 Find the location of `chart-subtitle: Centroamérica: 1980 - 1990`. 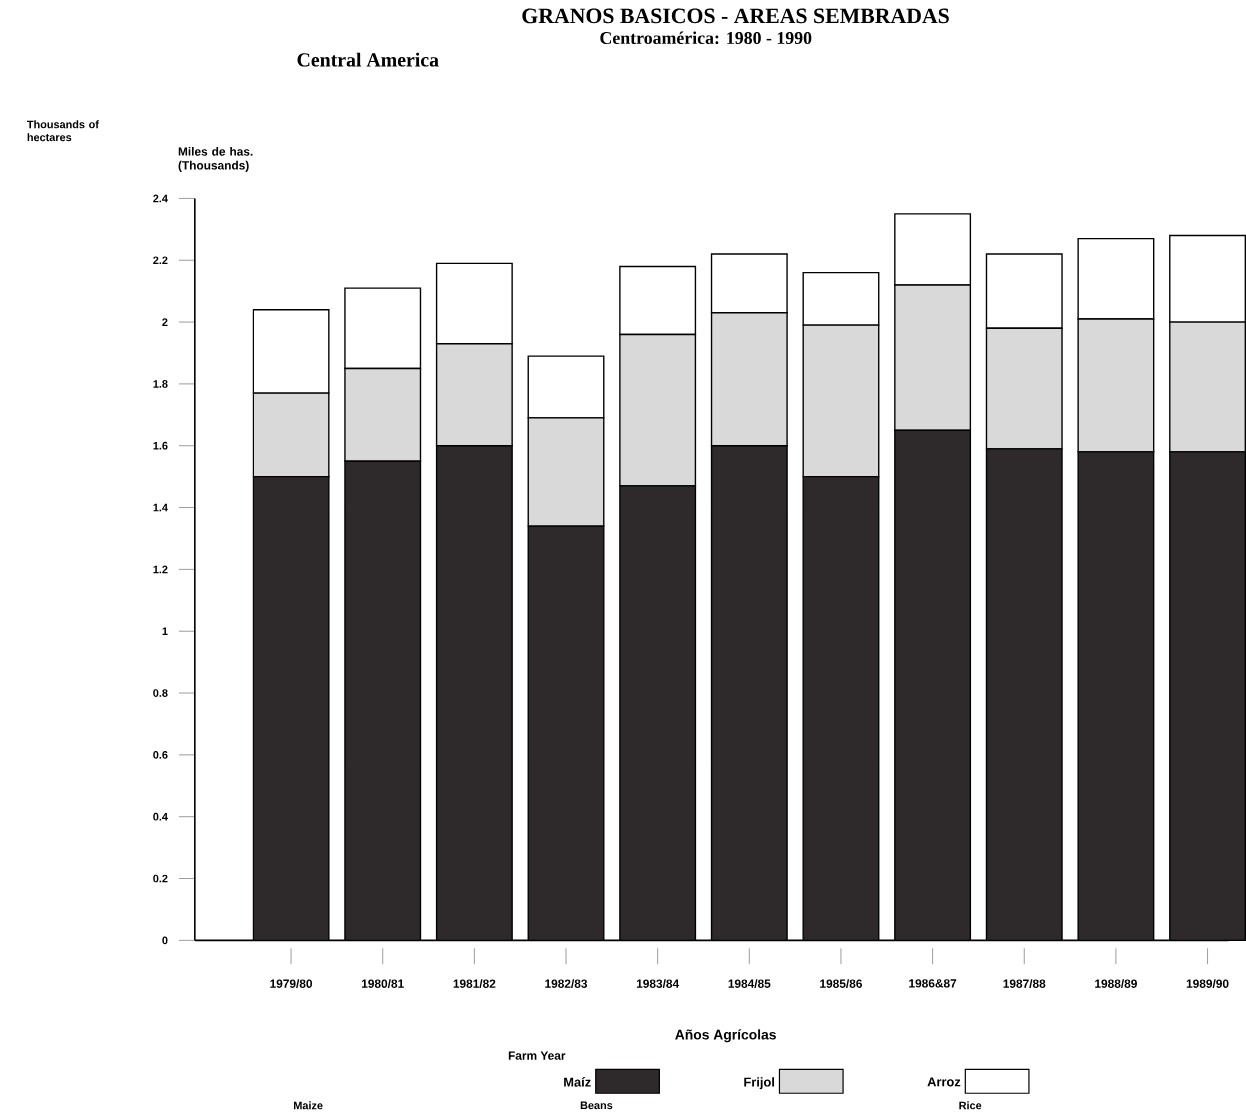

chart-subtitle: Centroamérica: 1980 - 1990 is located at coordinates (706, 38).